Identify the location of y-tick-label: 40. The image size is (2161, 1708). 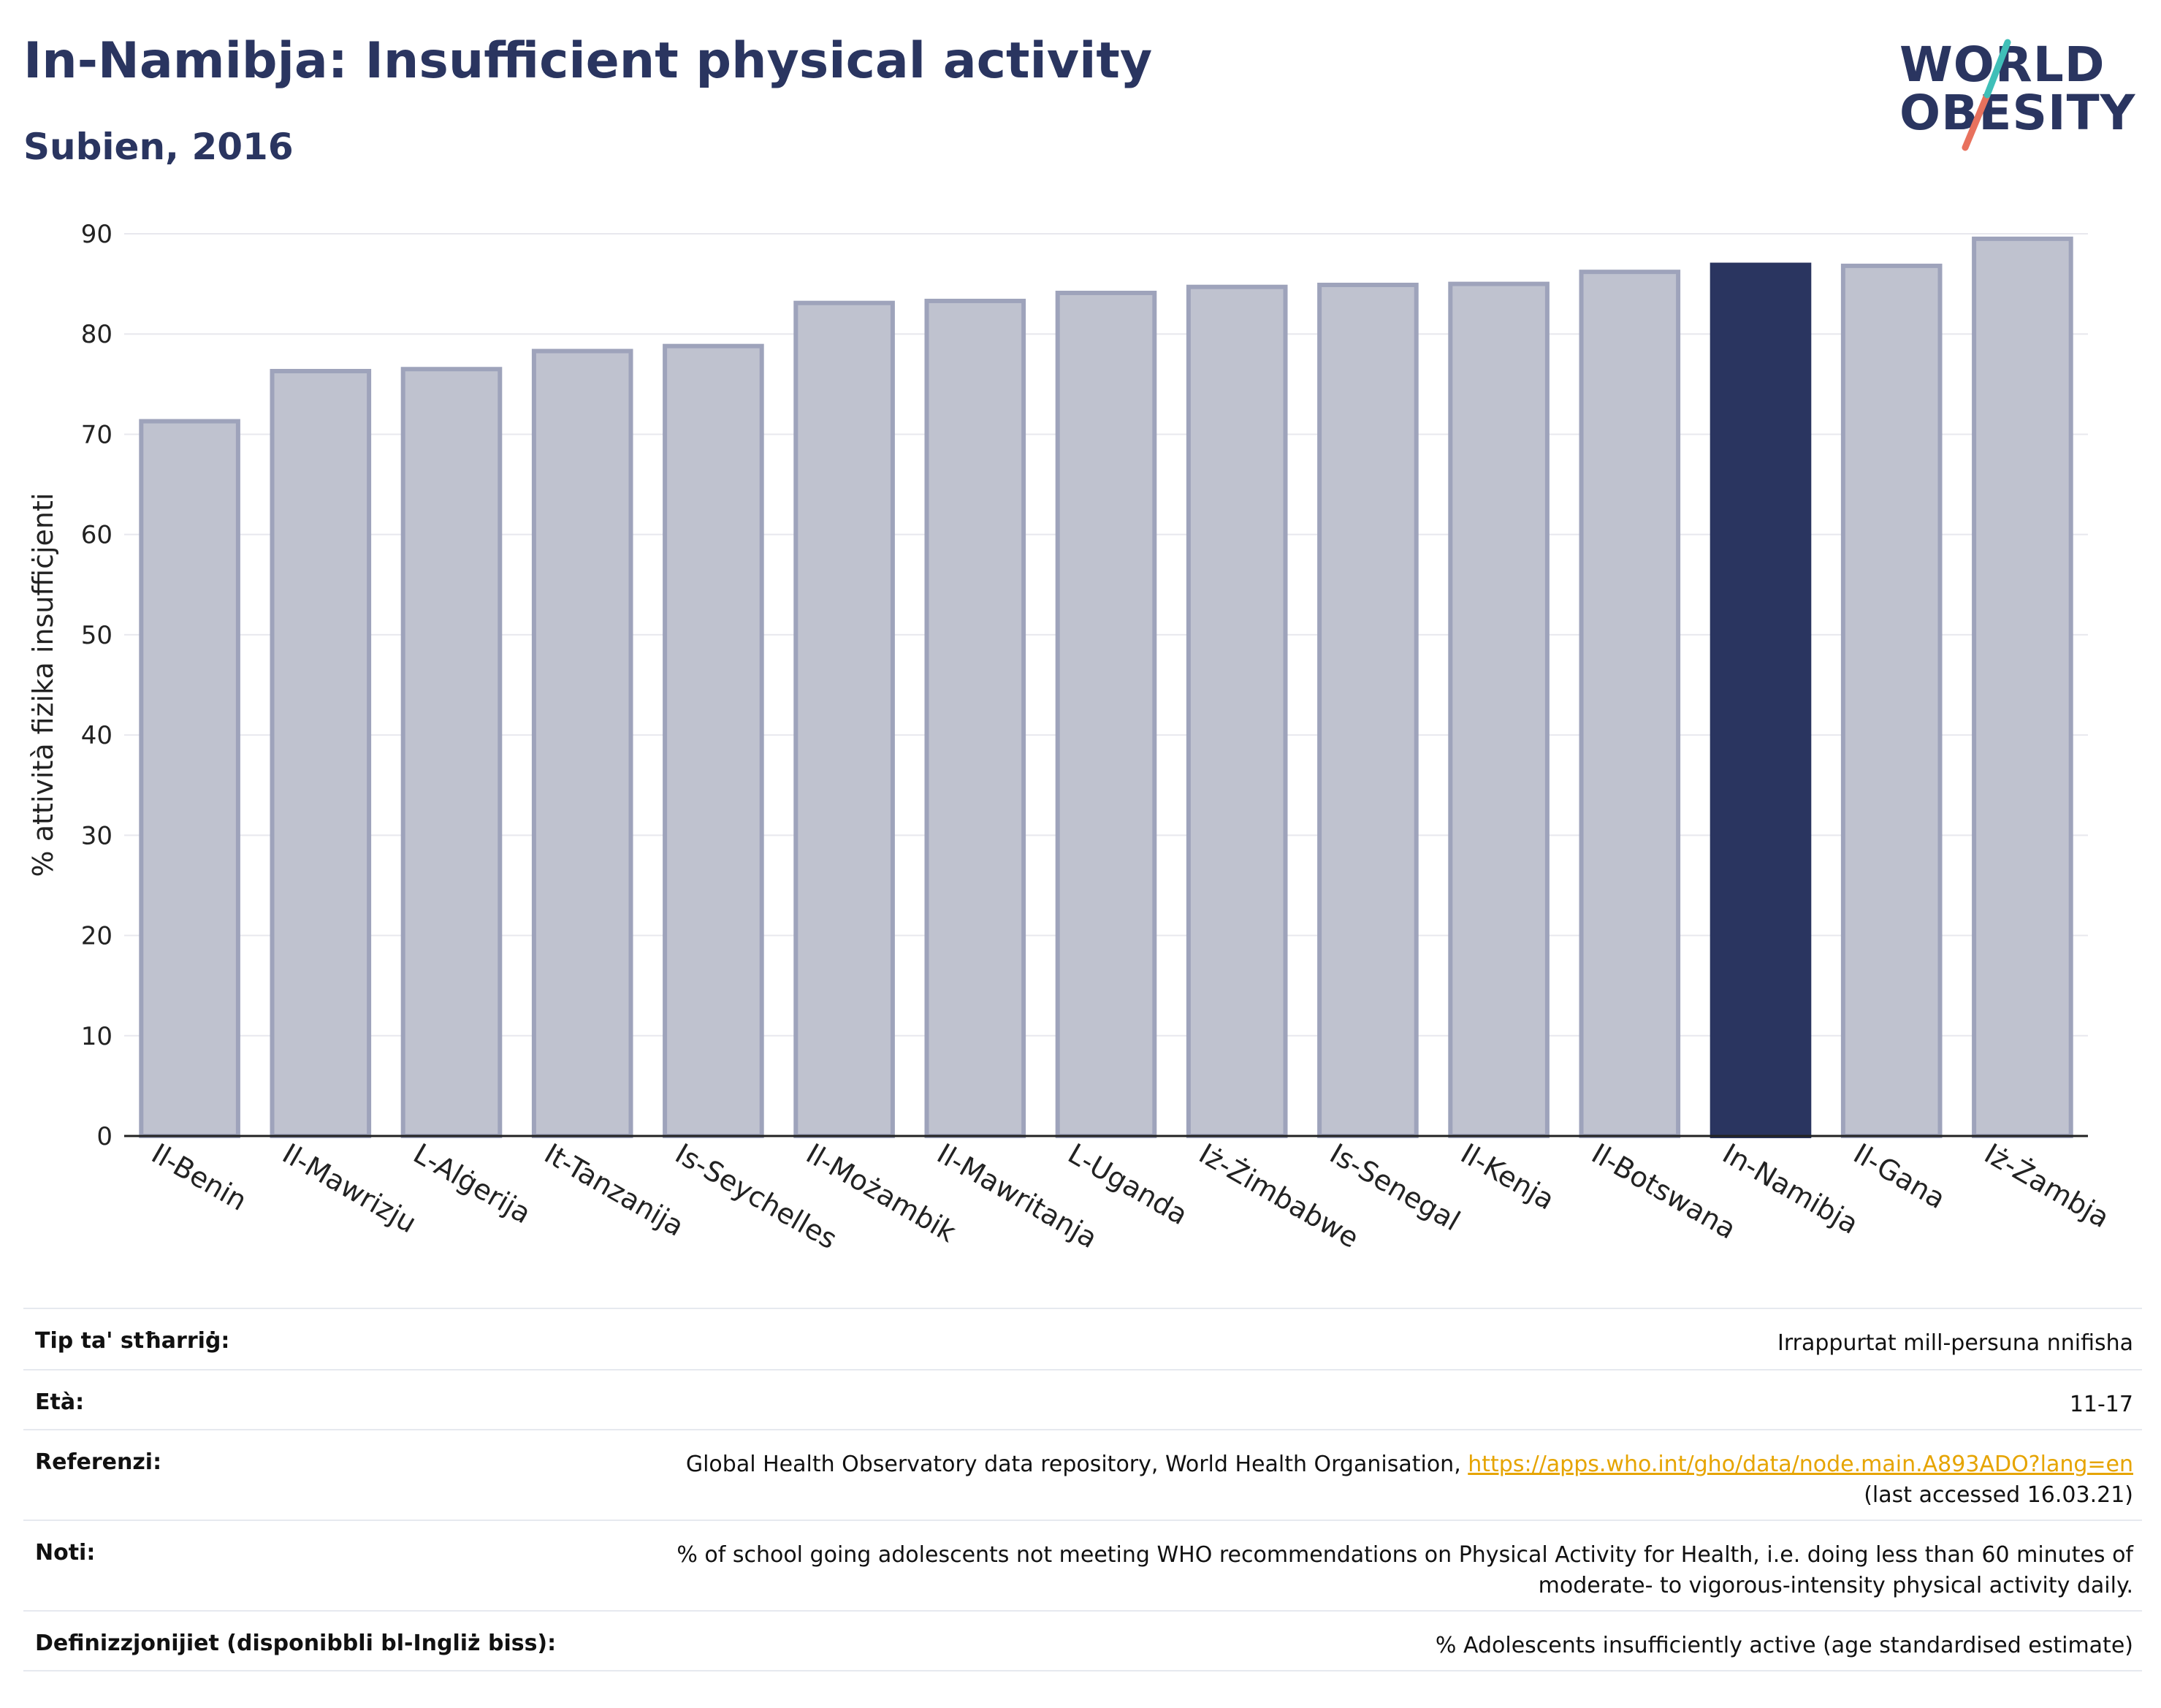
(97, 735).